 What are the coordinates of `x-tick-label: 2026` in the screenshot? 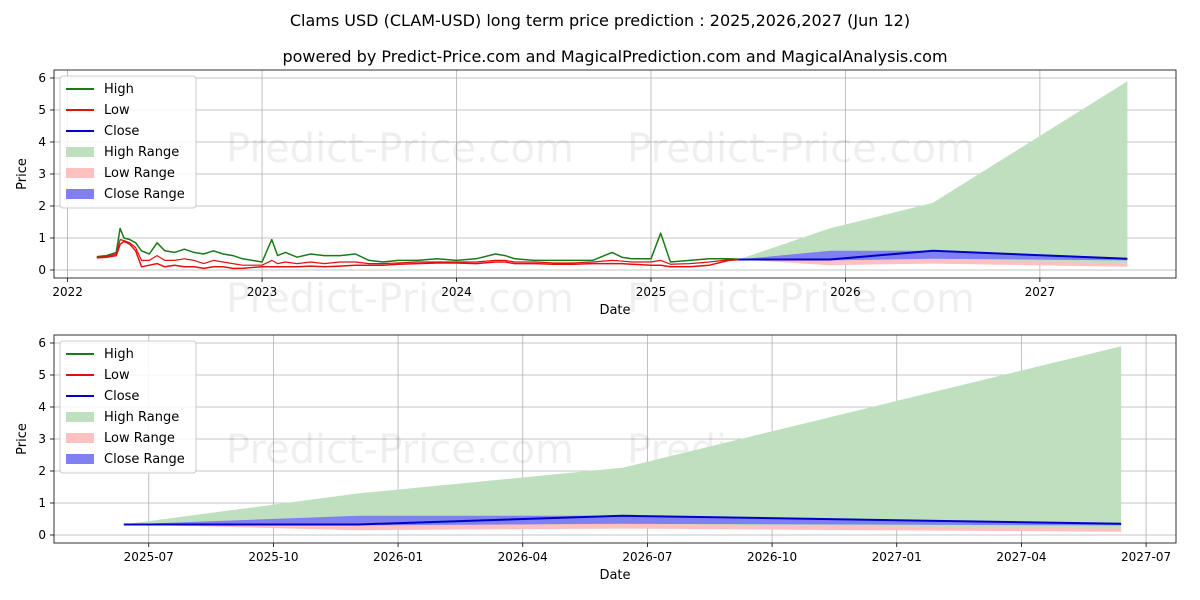 It's located at (845, 292).